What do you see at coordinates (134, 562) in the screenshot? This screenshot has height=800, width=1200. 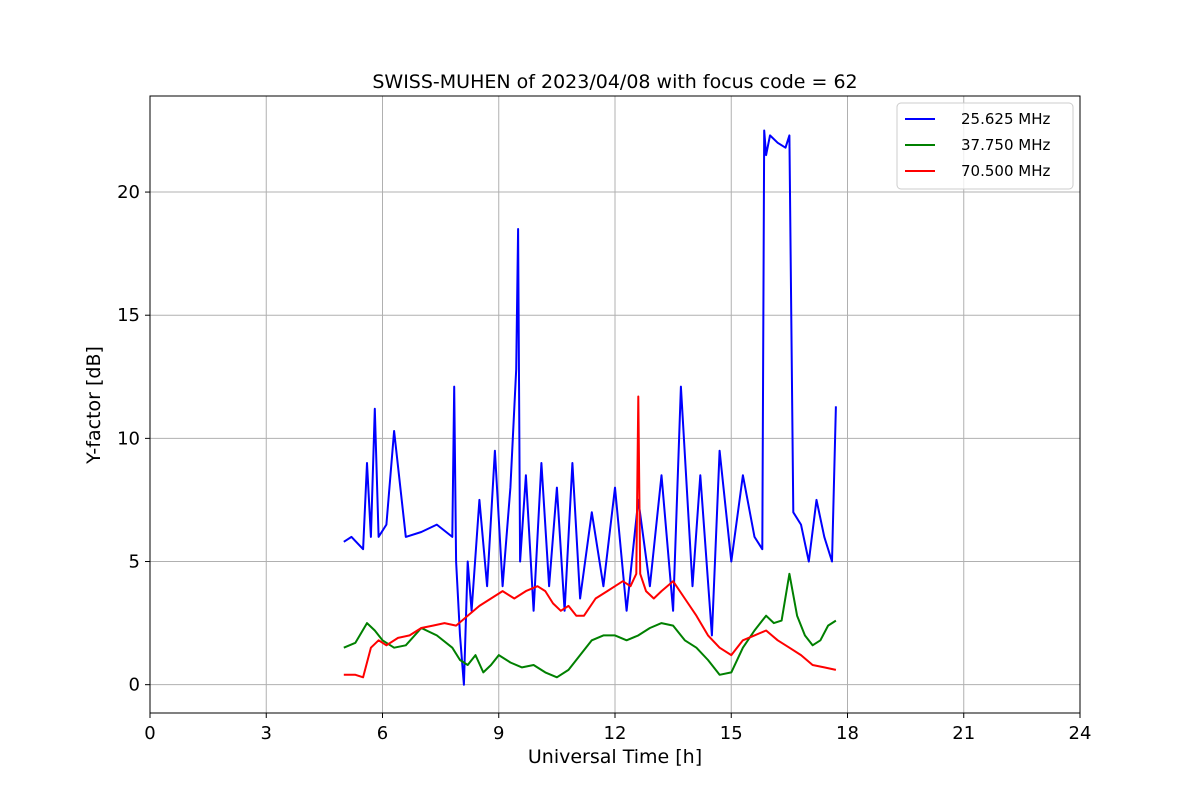 I see `y-tick-label: 5` at bounding box center [134, 562].